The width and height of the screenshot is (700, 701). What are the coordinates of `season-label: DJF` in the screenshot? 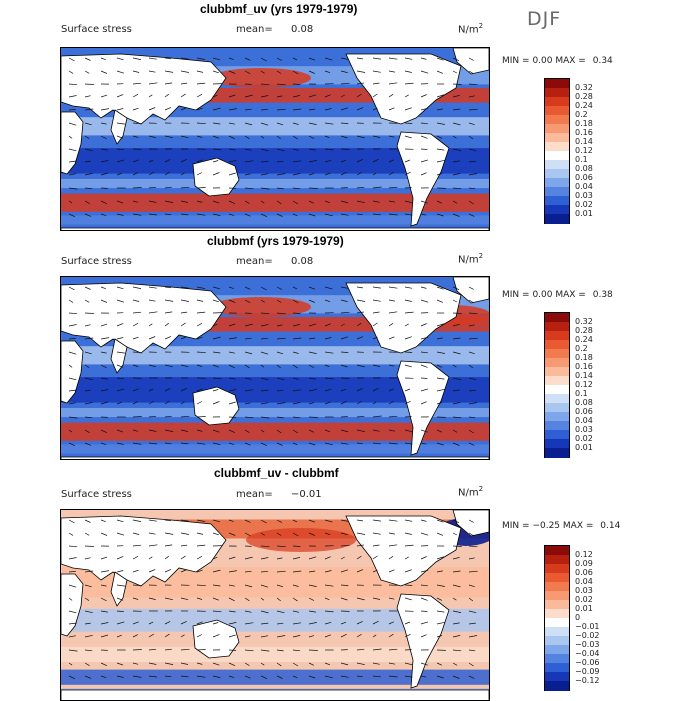 It's located at (544, 19).